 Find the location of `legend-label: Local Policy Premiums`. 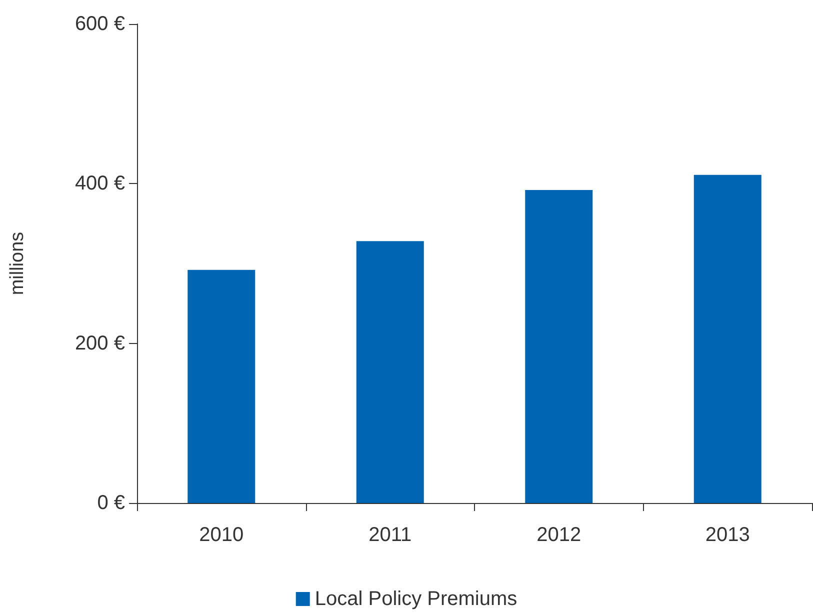

legend-label: Local Policy Premiums is located at coordinates (416, 599).